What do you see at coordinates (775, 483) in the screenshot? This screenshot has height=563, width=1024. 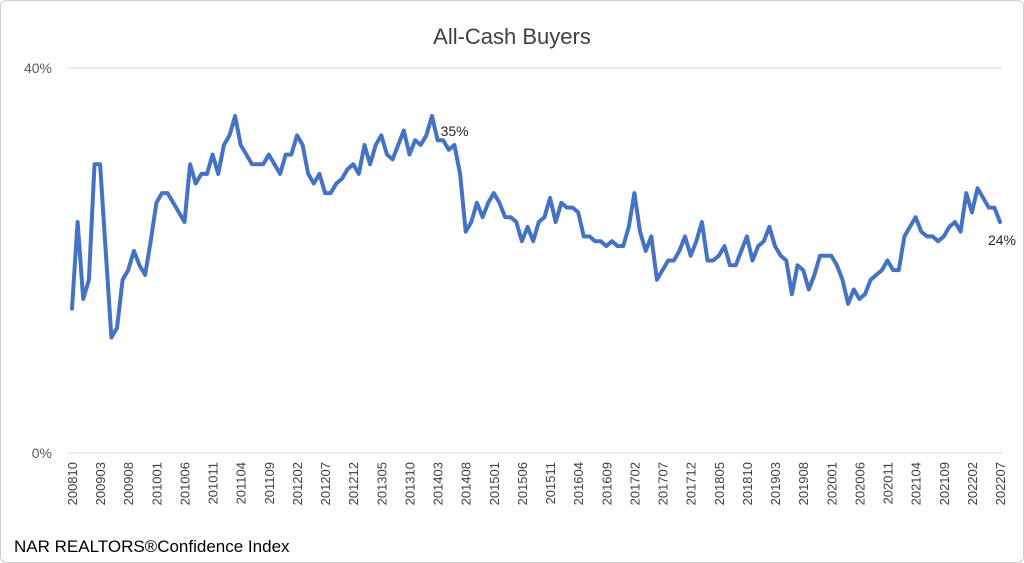 I see `x-tick-label: 201903` at bounding box center [775, 483].